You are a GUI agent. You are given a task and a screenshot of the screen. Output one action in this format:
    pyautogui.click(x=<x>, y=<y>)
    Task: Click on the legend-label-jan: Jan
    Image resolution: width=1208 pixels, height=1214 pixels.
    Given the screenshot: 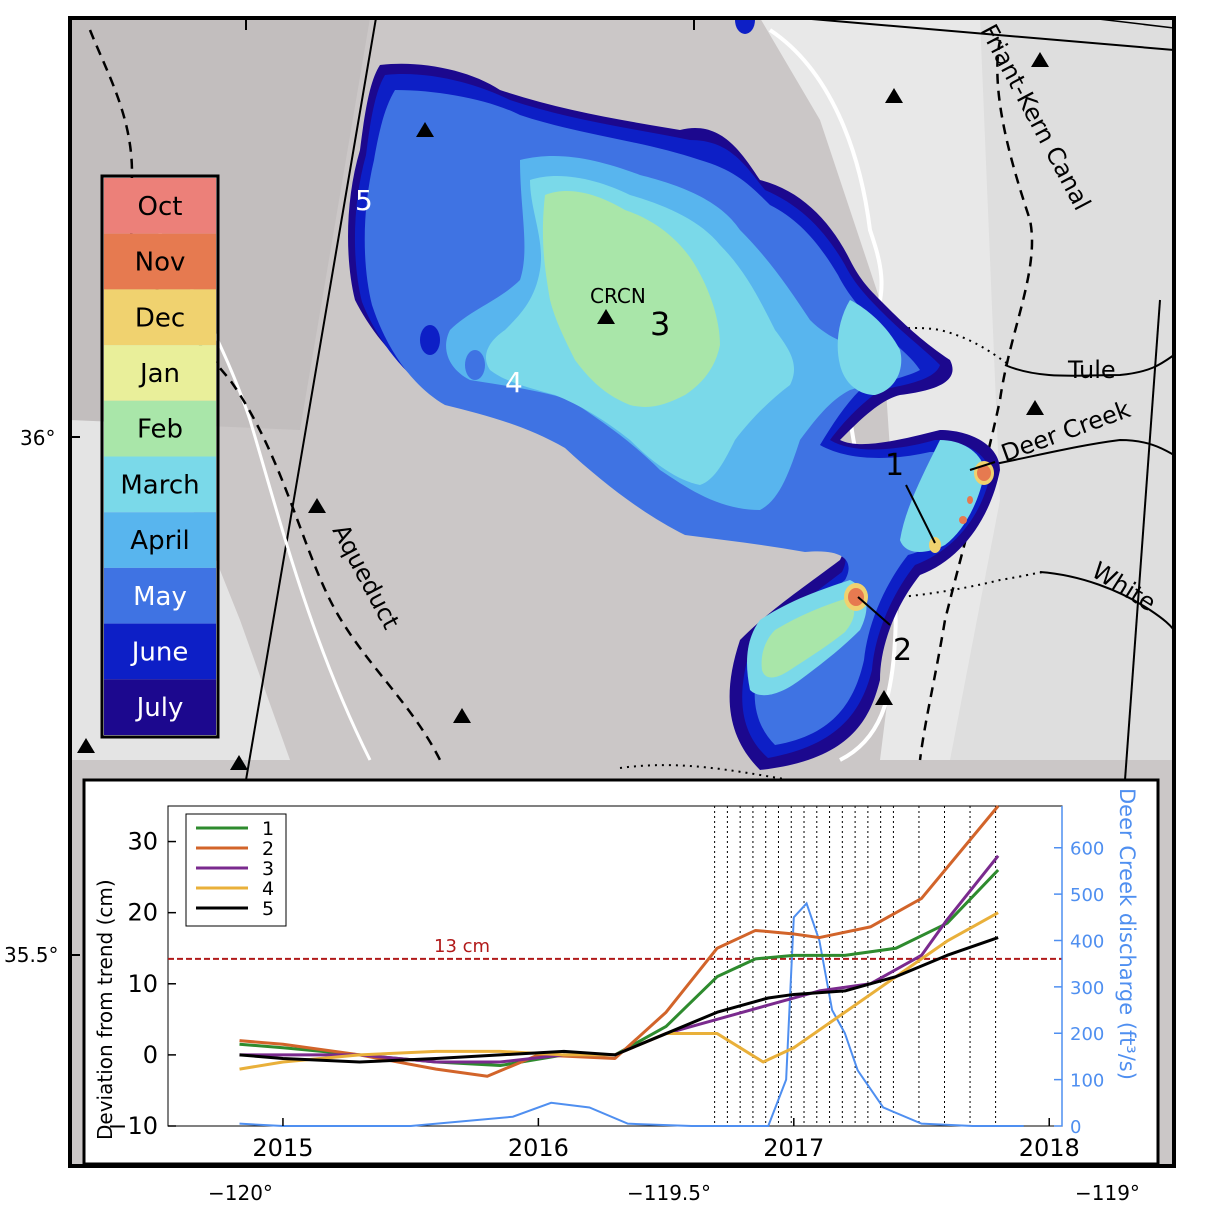 What is the action you would take?
    pyautogui.click(x=159, y=374)
    